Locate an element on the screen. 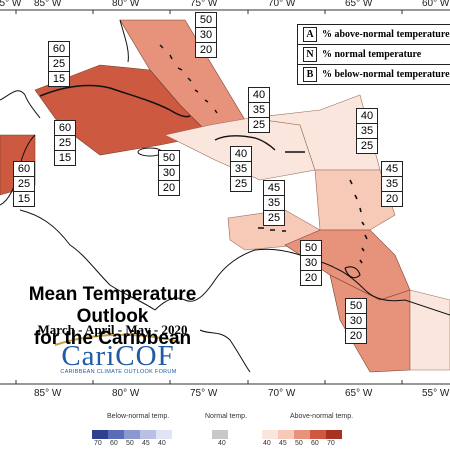  region-guianas-east is located at coordinates (429, 330).